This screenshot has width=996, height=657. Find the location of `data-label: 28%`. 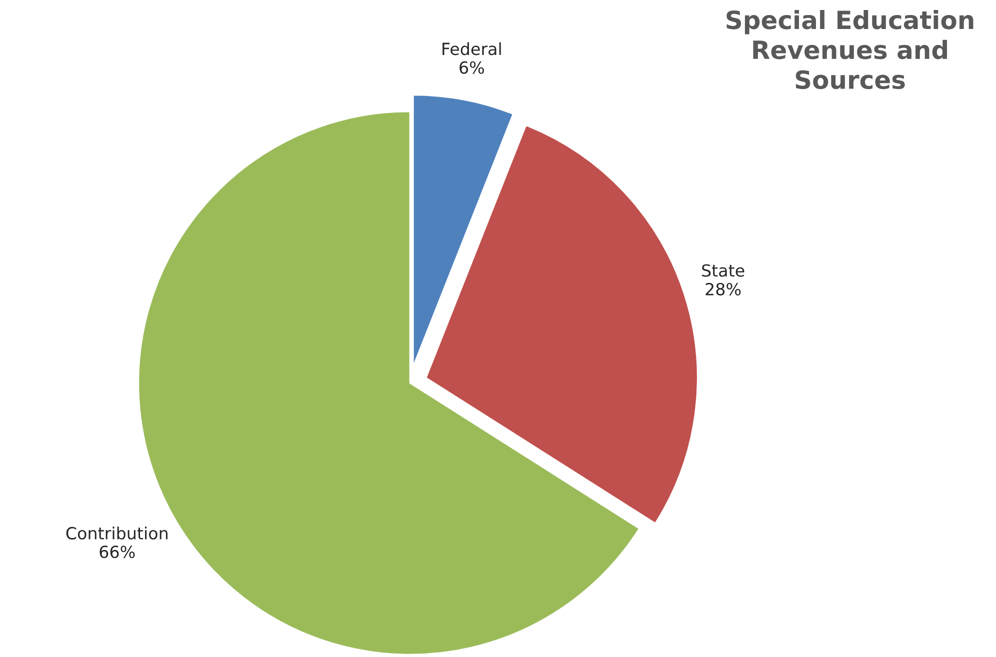

data-label: 28% is located at coordinates (723, 289).